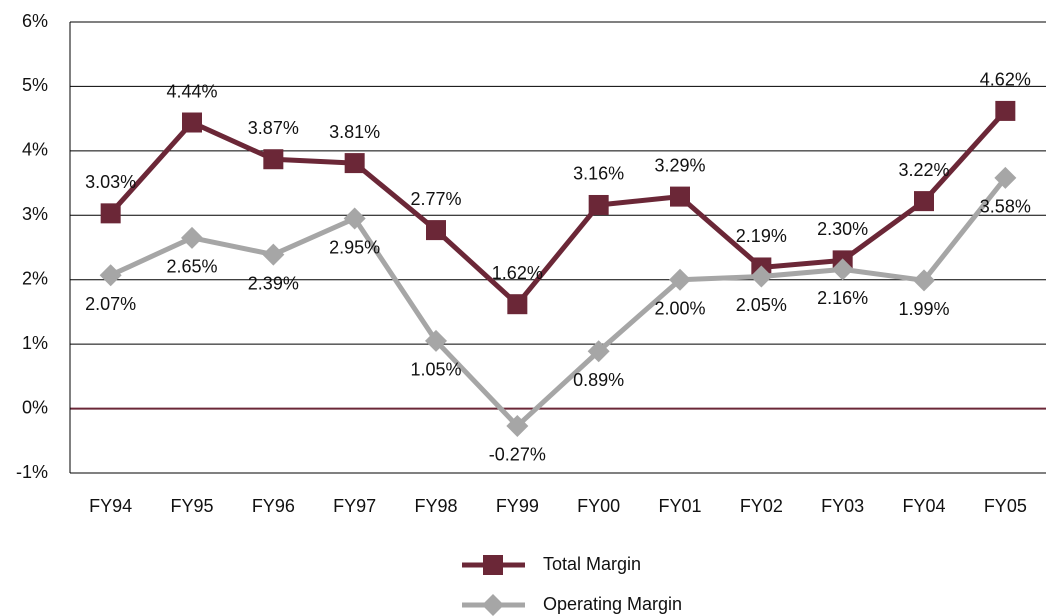 This screenshot has height=616, width=1046. I want to click on x-tick-label: FY03, so click(842, 506).